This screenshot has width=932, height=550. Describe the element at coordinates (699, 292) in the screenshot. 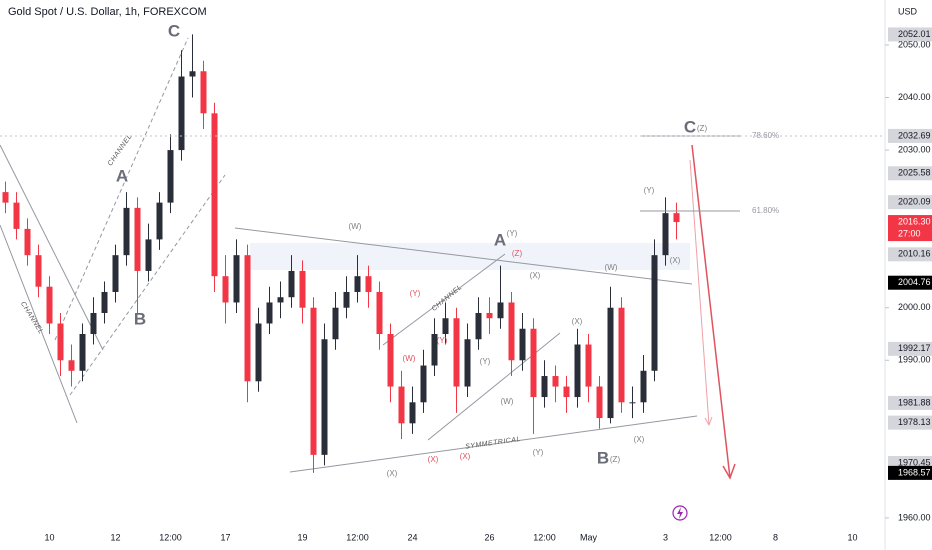

I see `projection-arrow` at that location.